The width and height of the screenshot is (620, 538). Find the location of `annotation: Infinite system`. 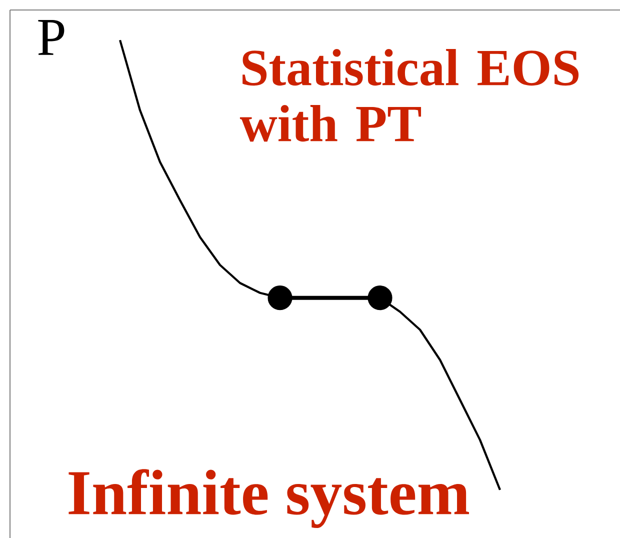

annotation: Infinite system is located at coordinates (269, 498).